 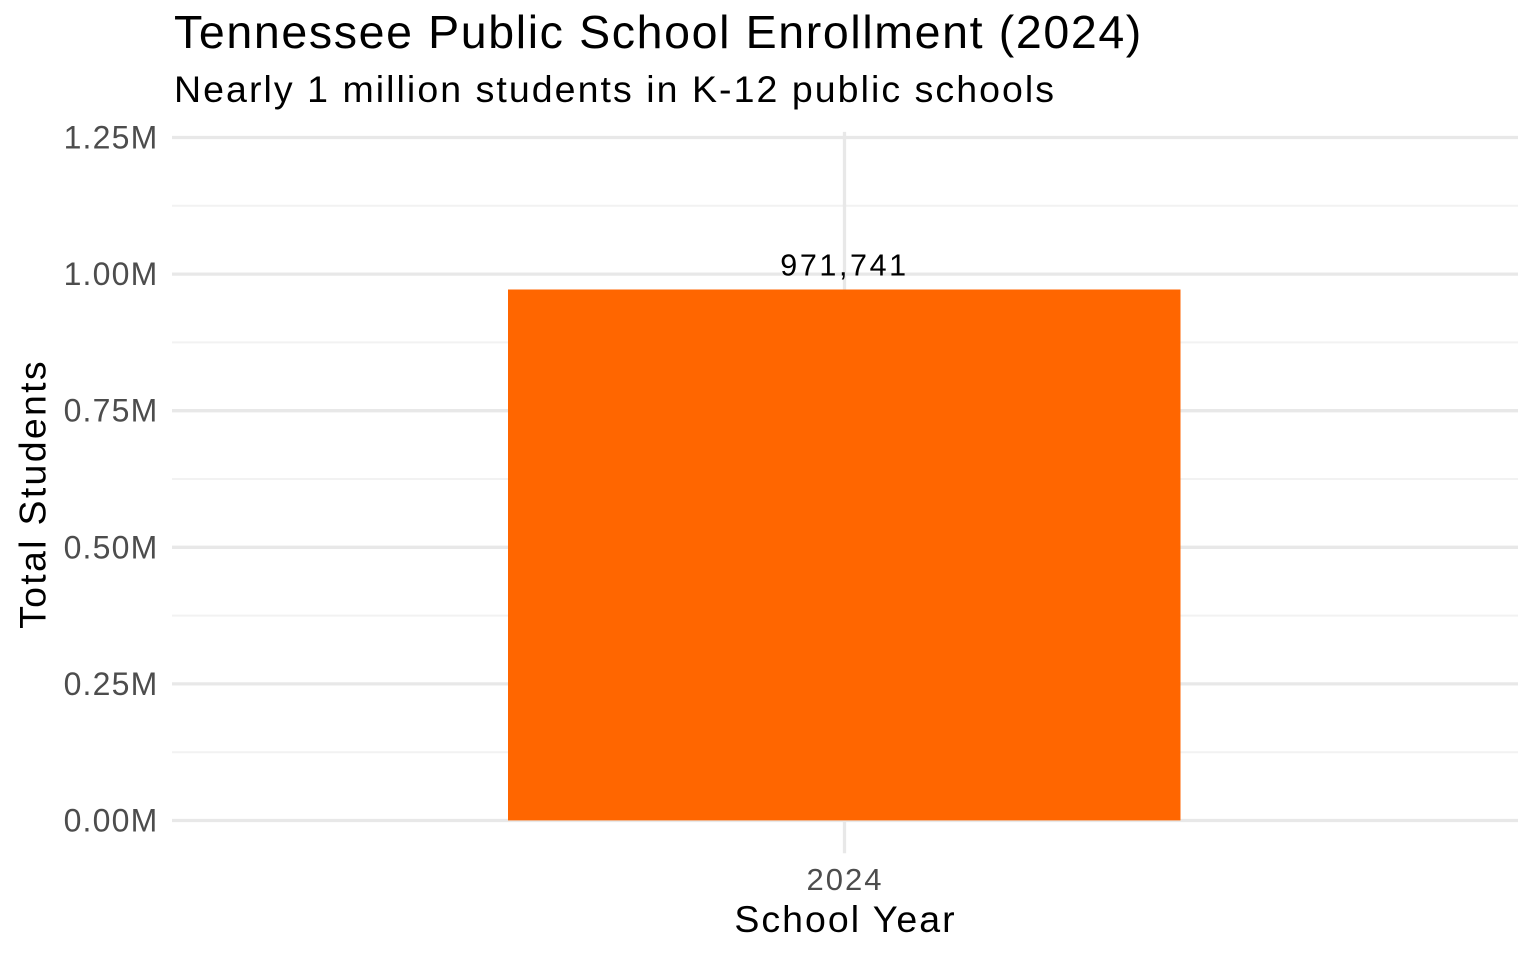 I want to click on svg-text: 0.50M, so click(x=111, y=547).